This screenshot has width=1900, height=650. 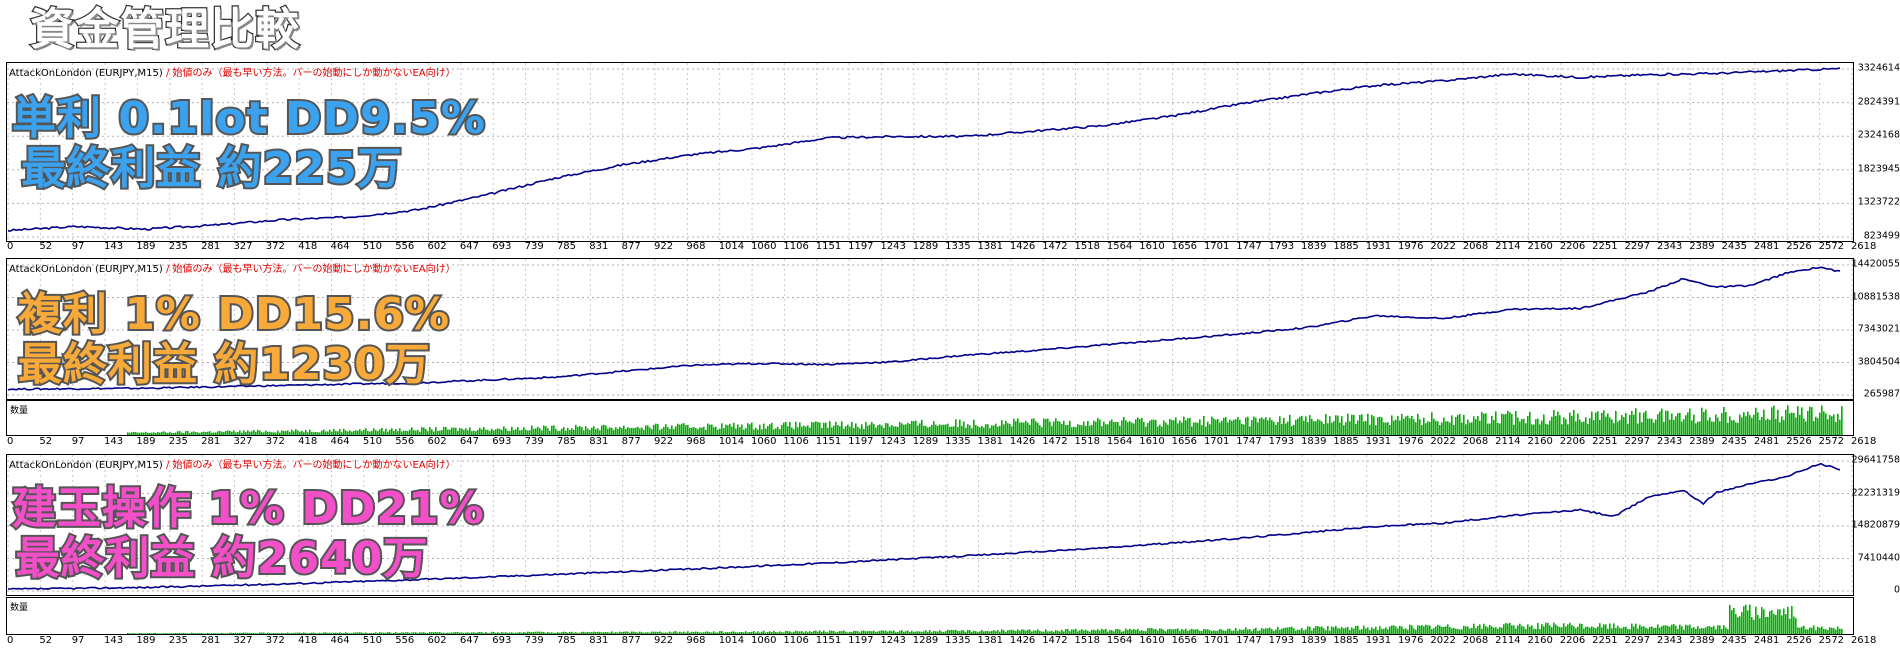 What do you see at coordinates (78, 441) in the screenshot?
I see `x-tick-label: 97` at bounding box center [78, 441].